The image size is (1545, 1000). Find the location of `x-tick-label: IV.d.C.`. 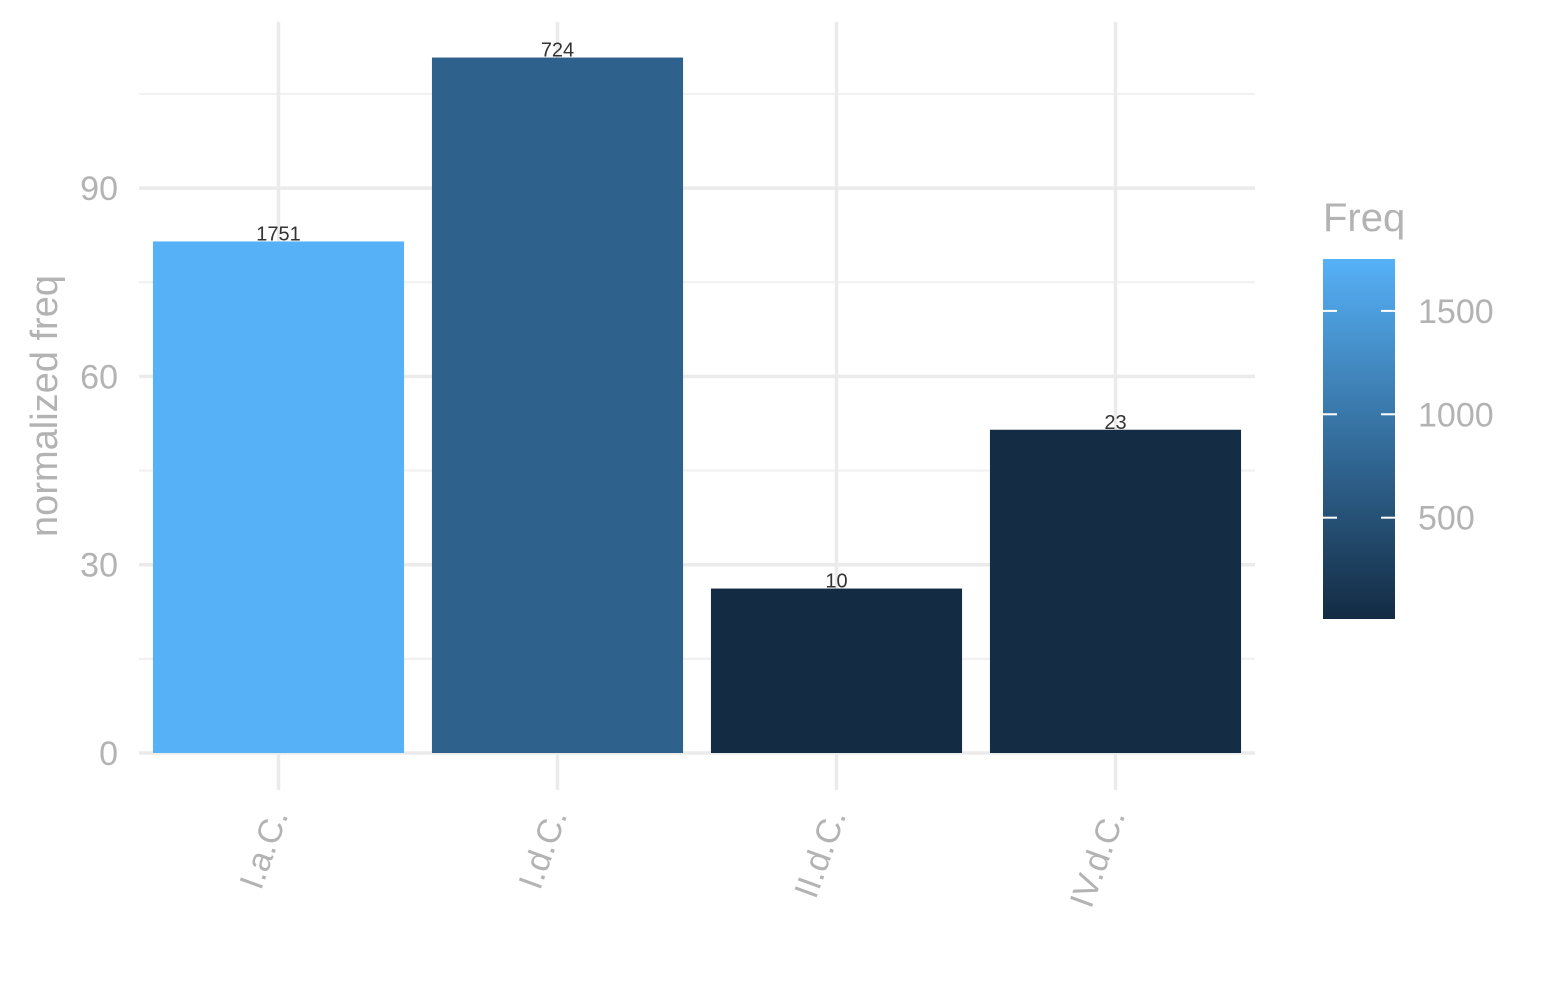

x-tick-label: IV.d.C. is located at coordinates (1098, 859).